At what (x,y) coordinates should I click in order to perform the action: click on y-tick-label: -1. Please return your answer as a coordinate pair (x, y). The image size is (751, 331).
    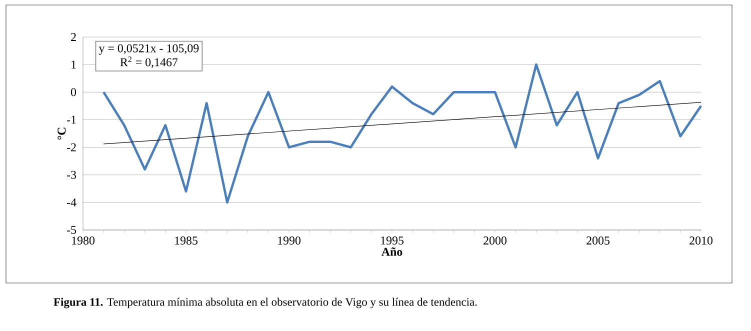
    Looking at the image, I should click on (71, 120).